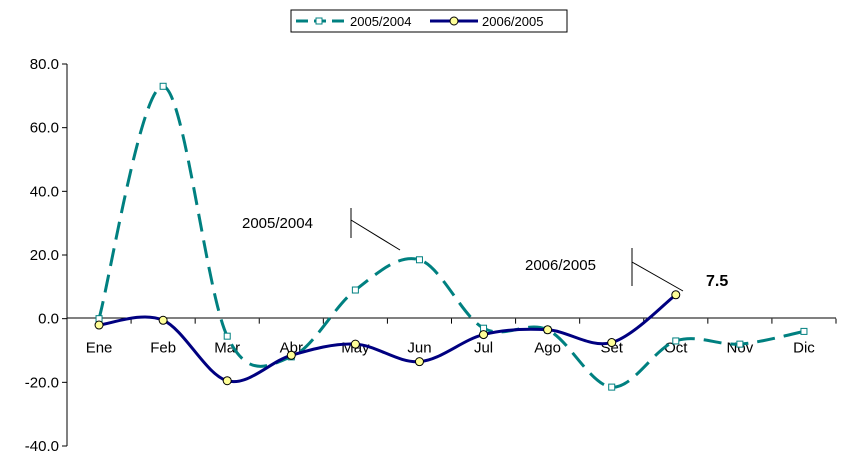  I want to click on x-tick-label: Dic, so click(804, 348).